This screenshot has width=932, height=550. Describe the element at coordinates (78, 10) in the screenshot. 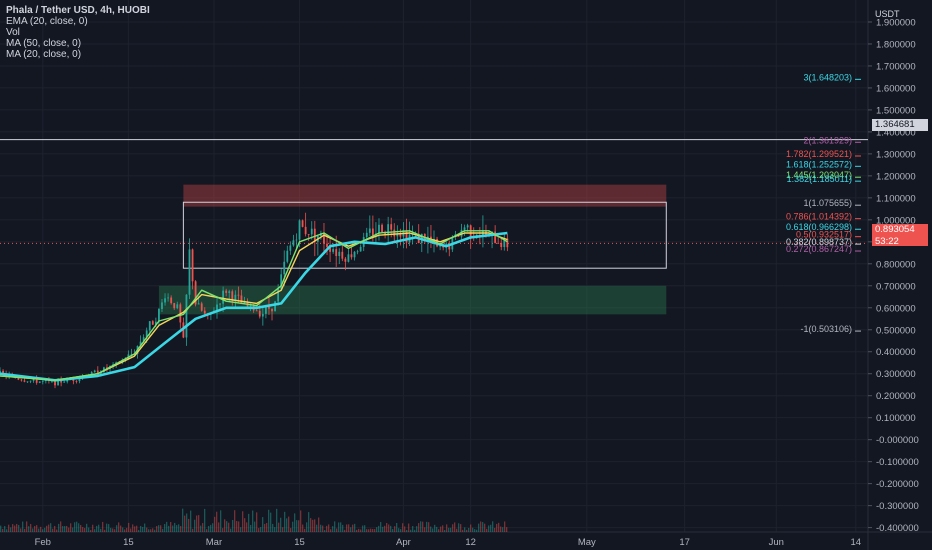

I see `legend-symbol: Phala / Tether USD, 4h, HUOBI` at that location.